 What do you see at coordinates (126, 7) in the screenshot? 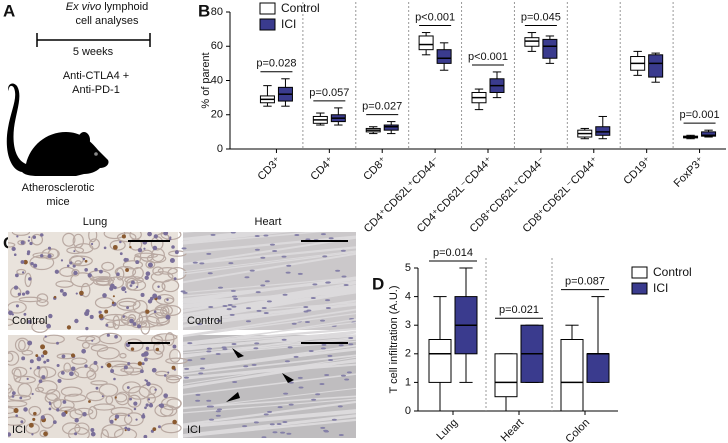
I see `heading-rest: lymphoid` at bounding box center [126, 7].